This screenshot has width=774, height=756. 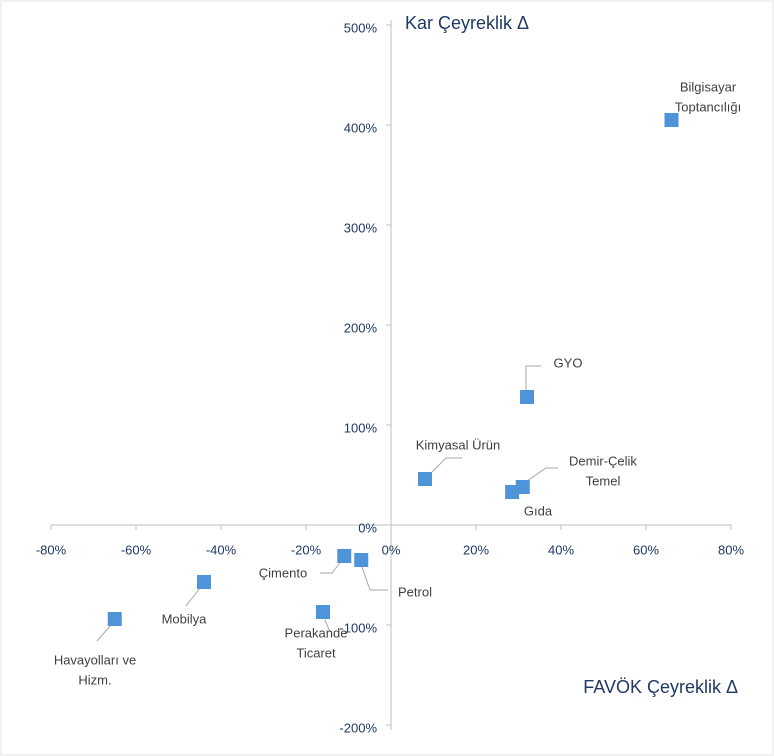 What do you see at coordinates (136, 549) in the screenshot?
I see `x-tick-label: -60%` at bounding box center [136, 549].